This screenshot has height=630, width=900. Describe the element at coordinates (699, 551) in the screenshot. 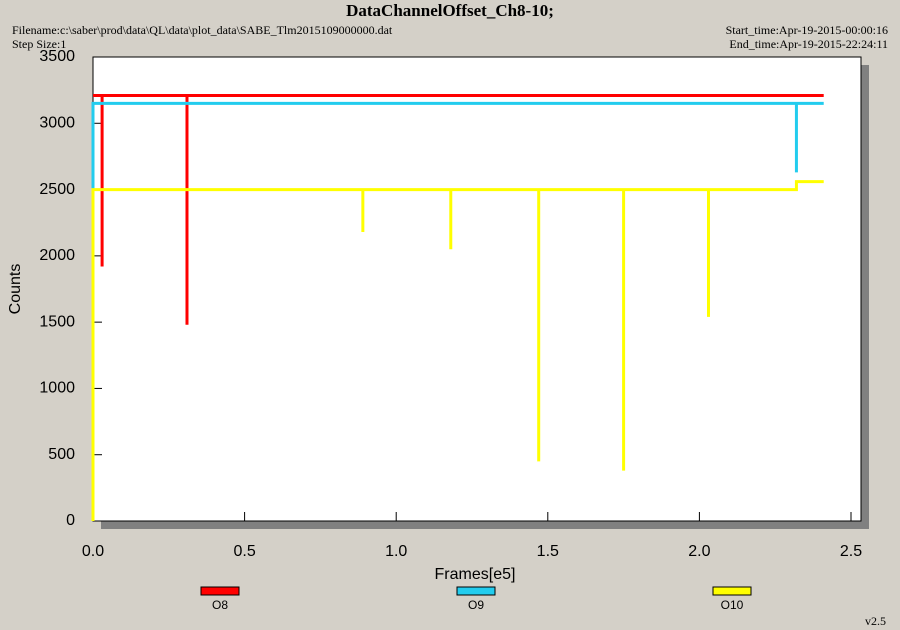

I see `x-tick-label: 2.0` at that location.